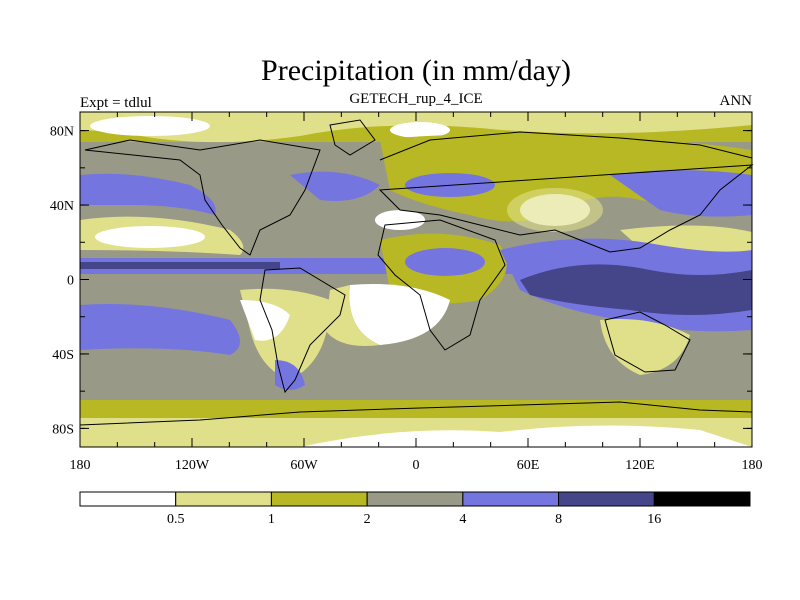 This screenshot has width=800, height=600. What do you see at coordinates (640, 465) in the screenshot?
I see `lon-tick-label: 120E` at bounding box center [640, 465].